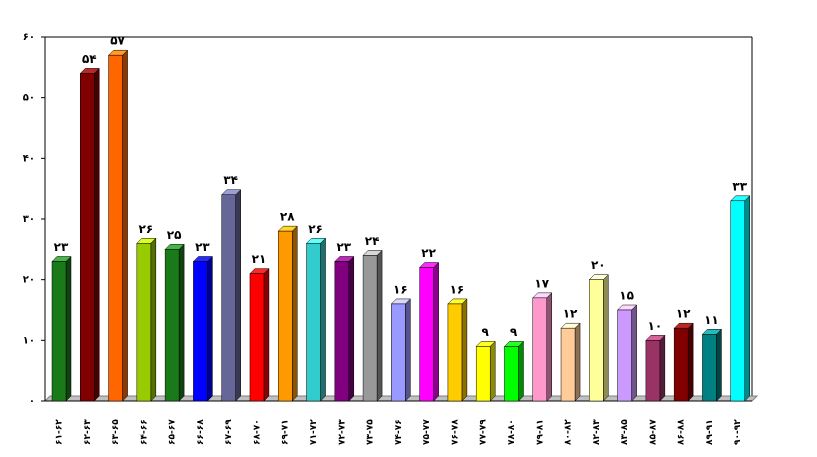  What do you see at coordinates (540, 432) in the screenshot?
I see `x-tick-label: ۷۹-۸۱` at bounding box center [540, 432].